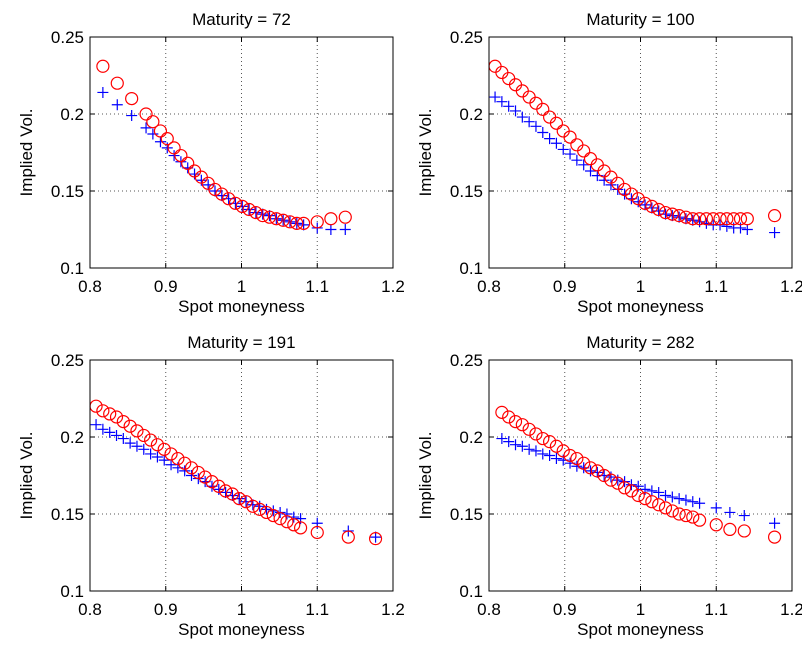 This screenshot has height=648, width=802. I want to click on x-axis-label: Spot moneyness, so click(241, 306).